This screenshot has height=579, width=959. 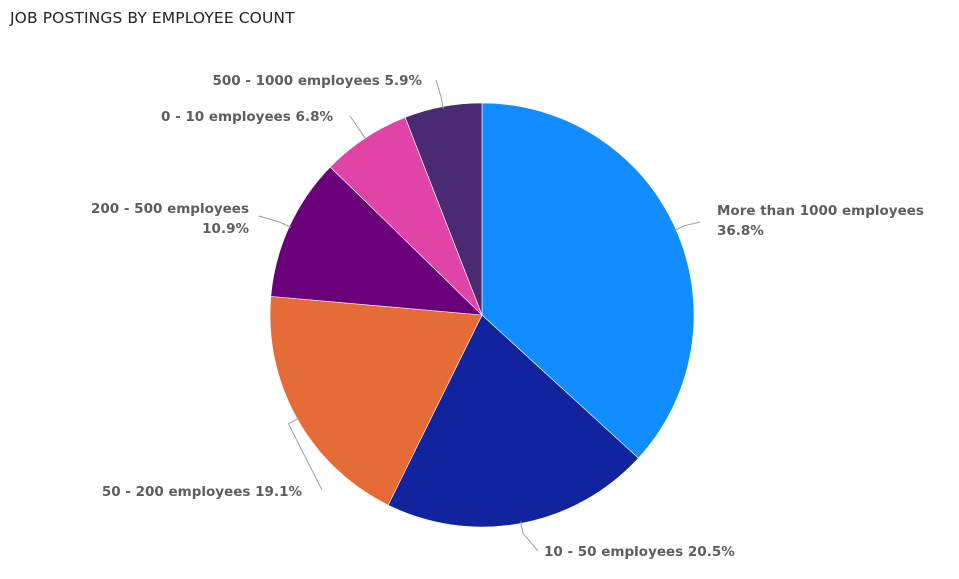 I want to click on slice-label-10-50-employees: 10 - 50 employees 20.5%, so click(x=639, y=552).